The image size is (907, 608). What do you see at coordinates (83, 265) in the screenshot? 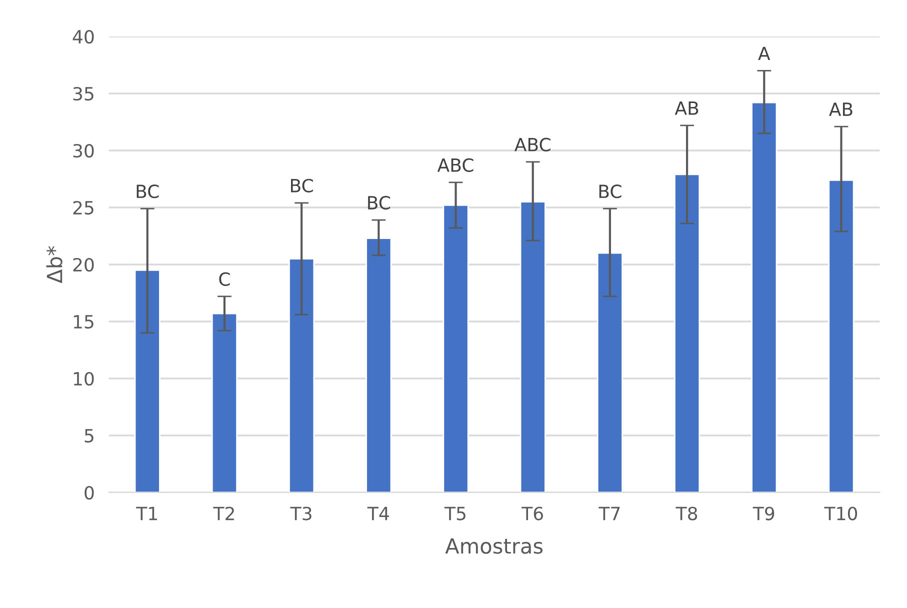
I see `y-tick-label: 20` at bounding box center [83, 265].